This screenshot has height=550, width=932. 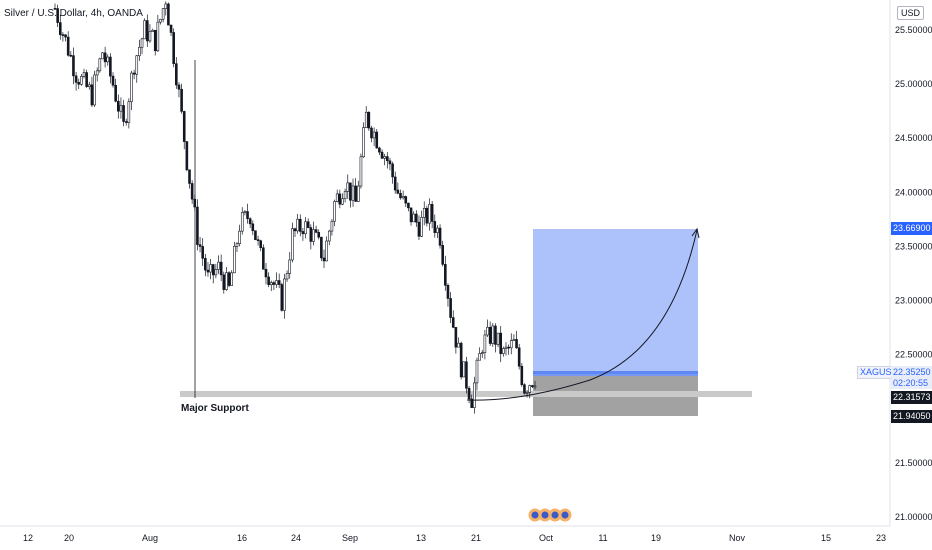 I want to click on entry-price-tag: 22.31573, so click(x=911, y=397).